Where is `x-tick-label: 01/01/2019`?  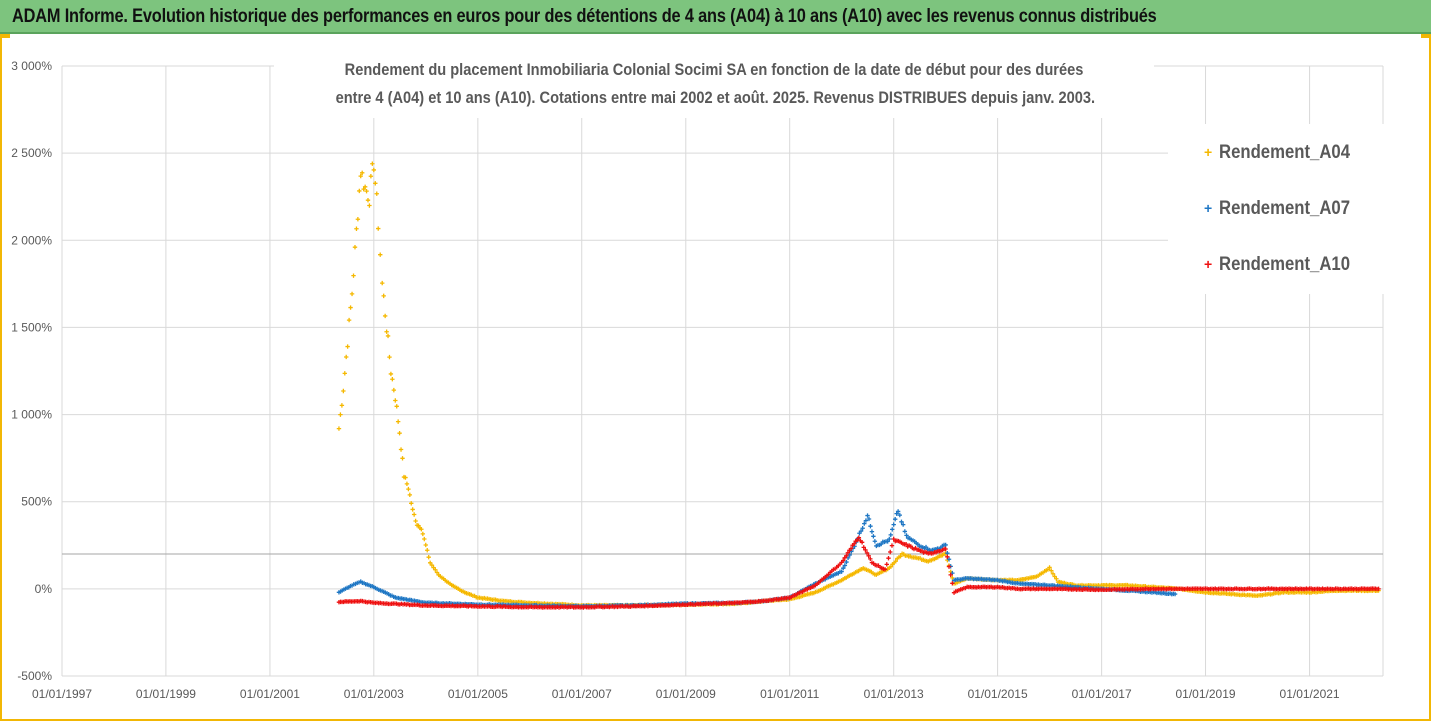 x-tick-label: 01/01/2019 is located at coordinates (1205, 694).